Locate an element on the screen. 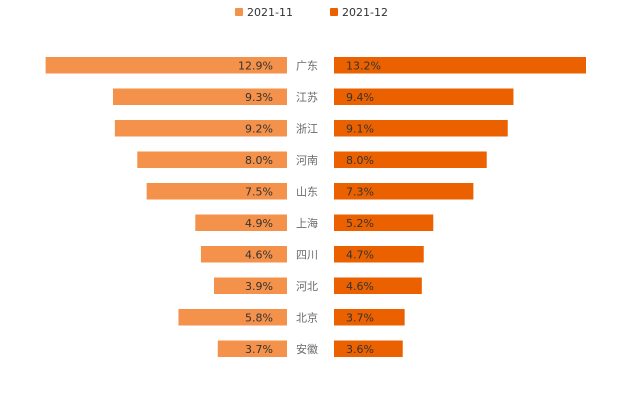  value-label-2021-11-row-5: 4.9% is located at coordinates (259, 223).